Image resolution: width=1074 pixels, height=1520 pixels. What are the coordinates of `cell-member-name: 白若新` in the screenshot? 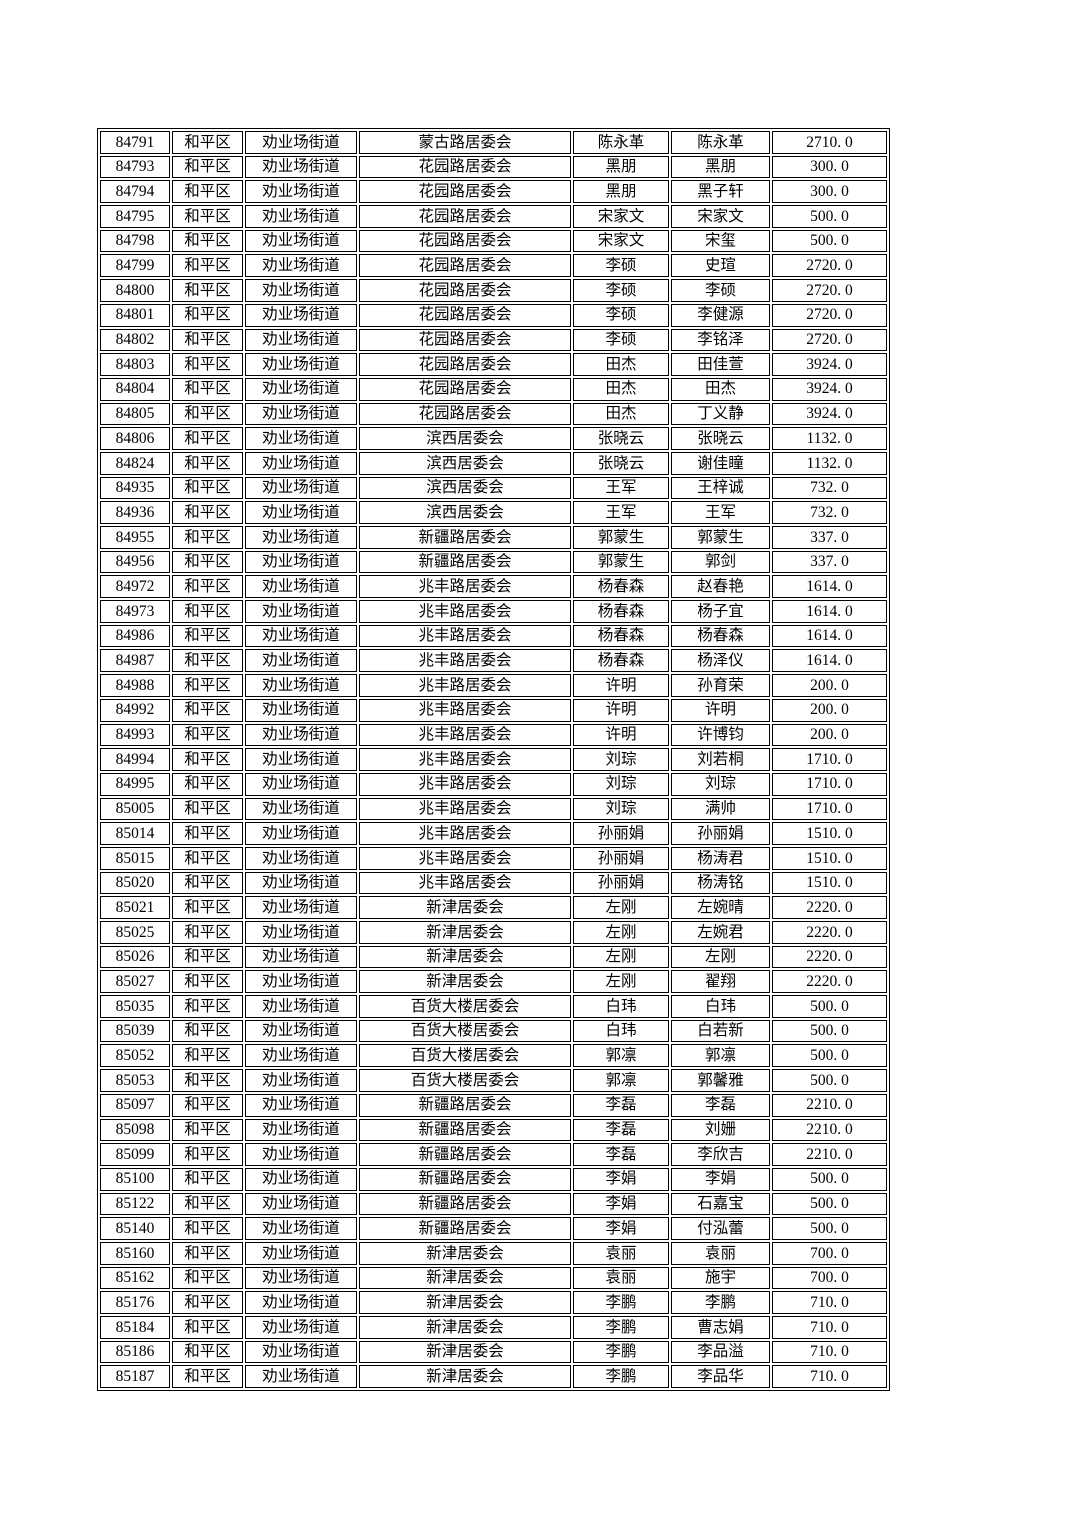 It's located at (720, 1031).